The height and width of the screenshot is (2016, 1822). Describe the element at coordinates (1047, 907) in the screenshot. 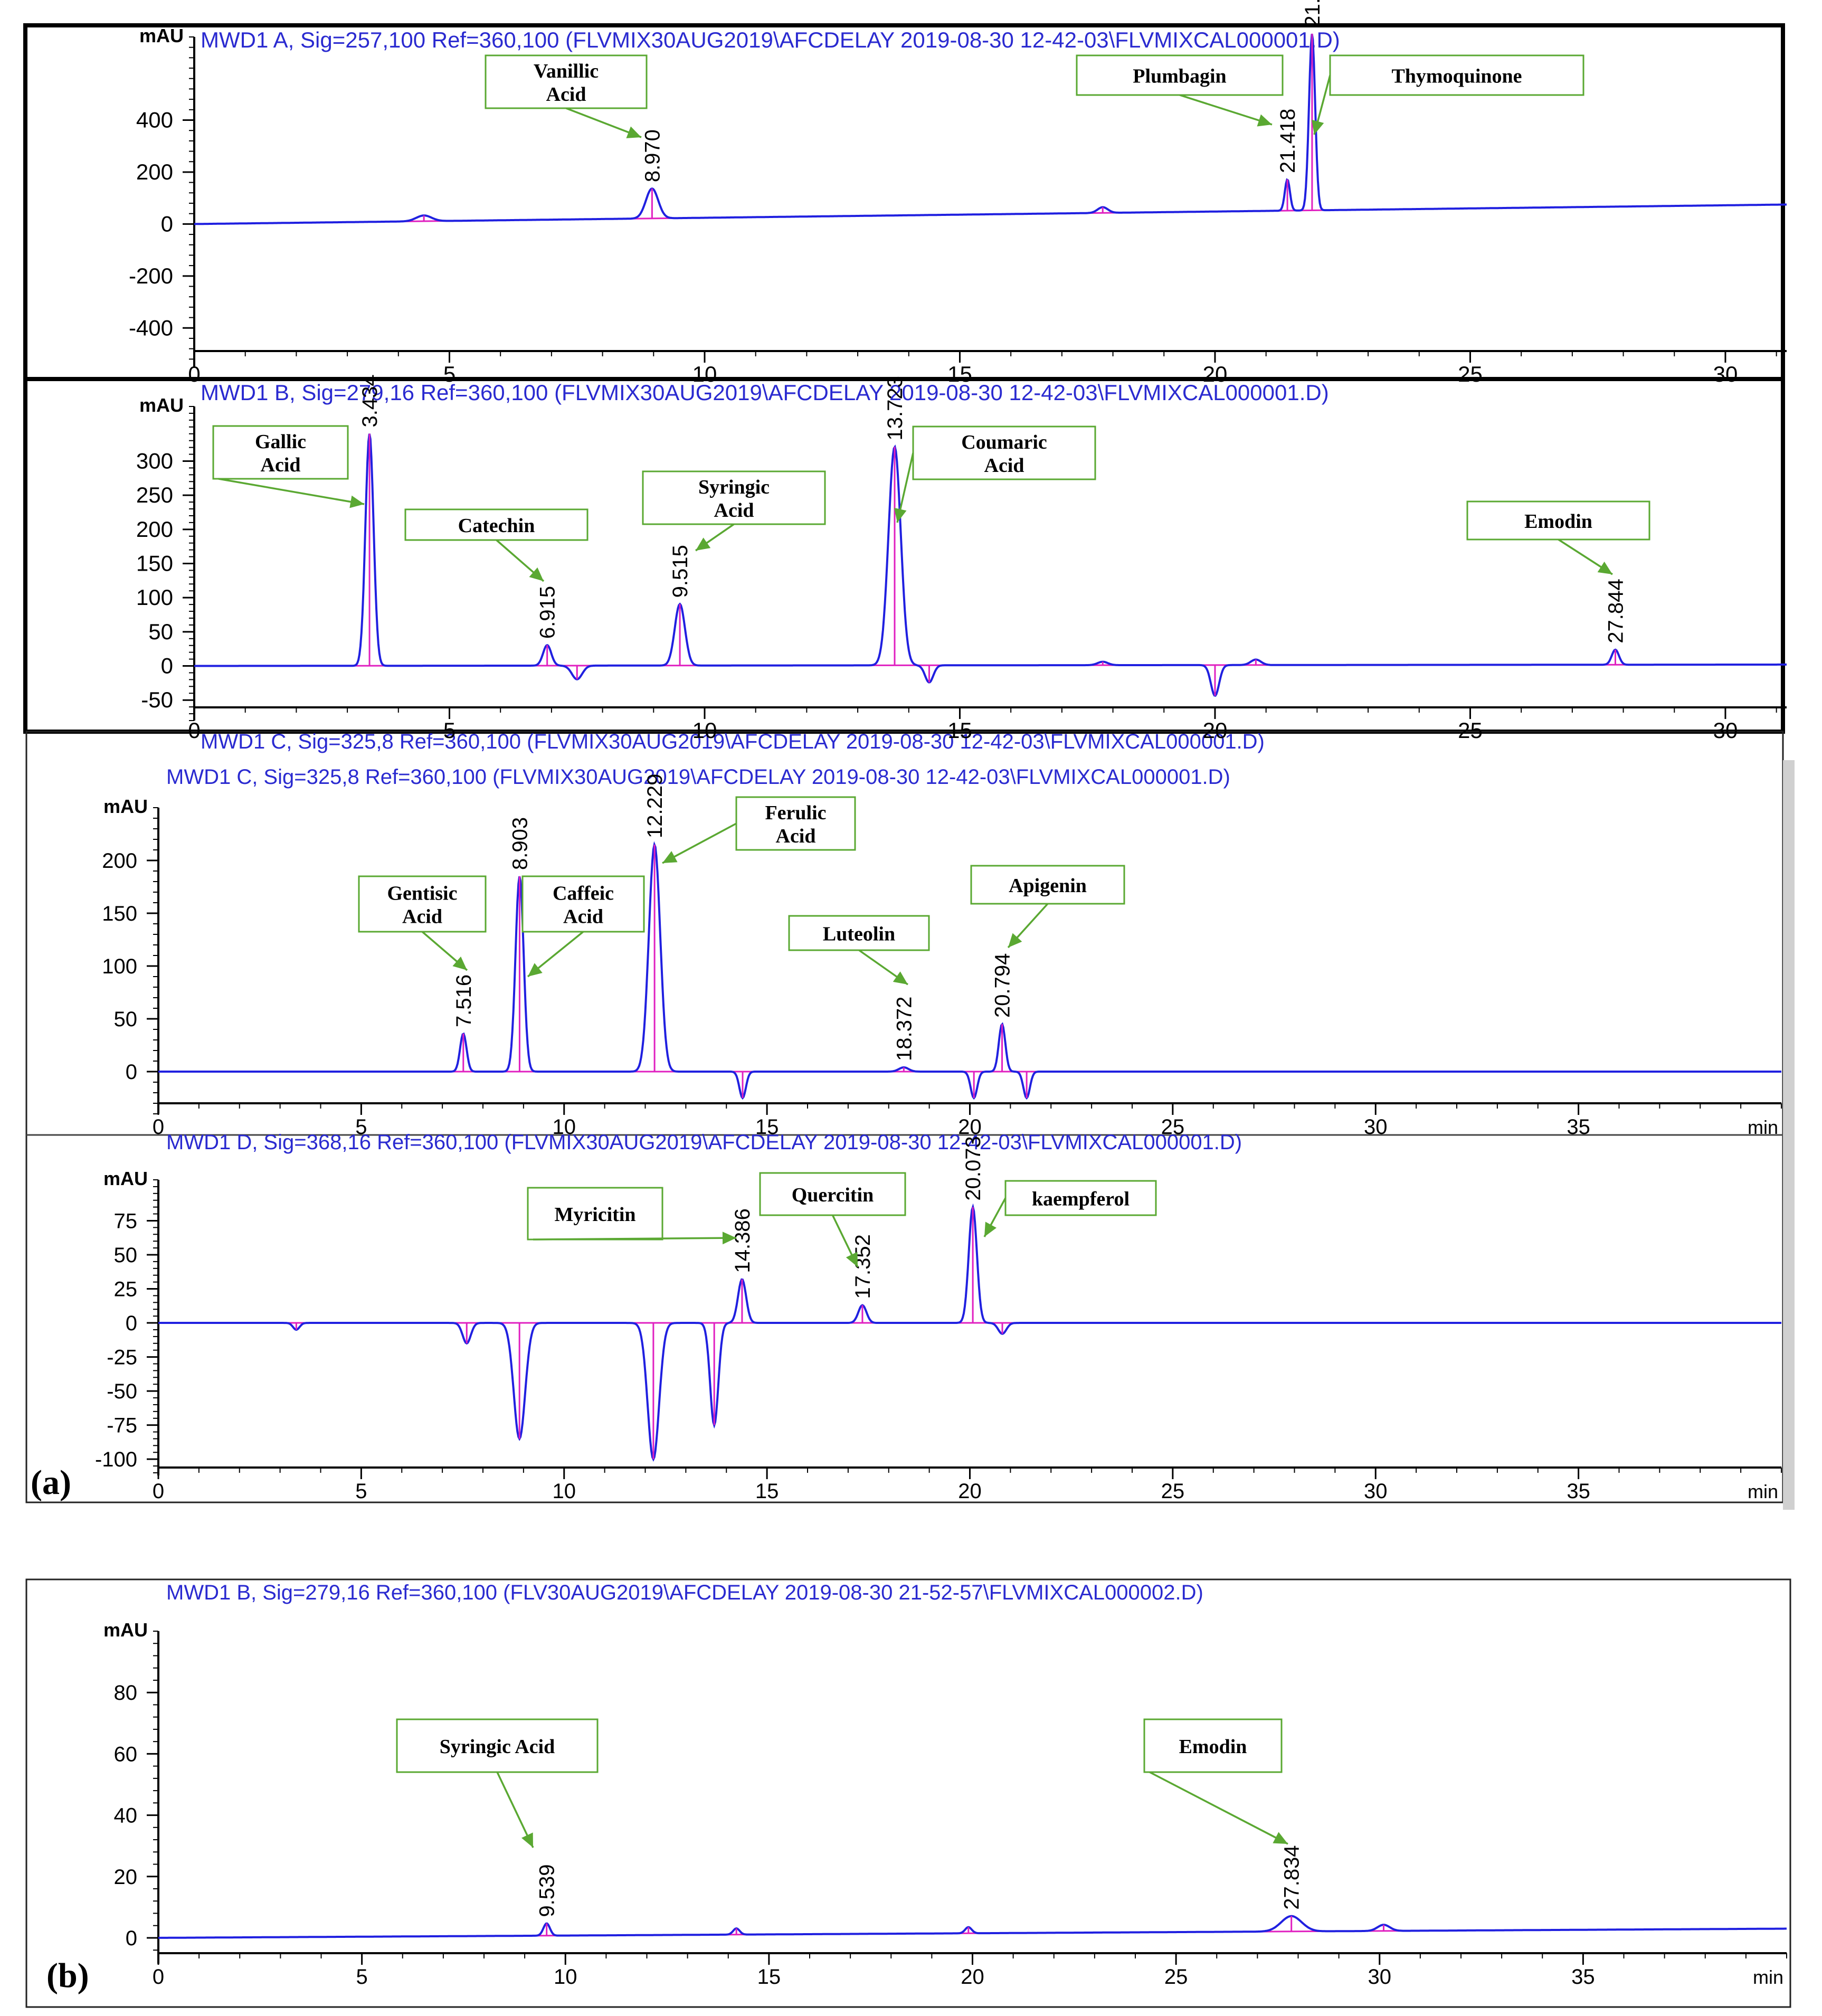

I see `peak-annotation: Apigenin` at that location.